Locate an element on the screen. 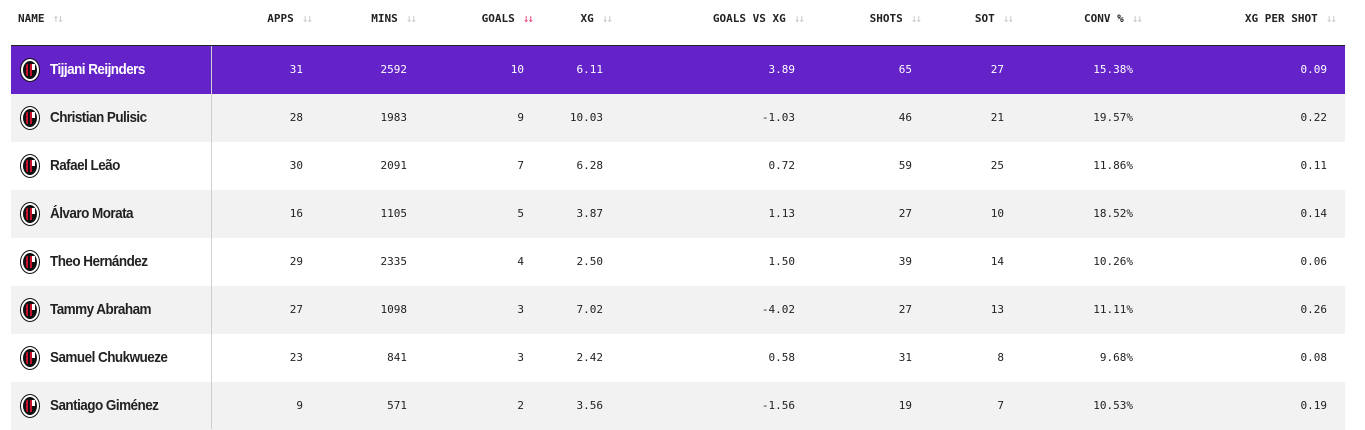  cell-goals-vs-xg: 0.58 is located at coordinates (782, 357).